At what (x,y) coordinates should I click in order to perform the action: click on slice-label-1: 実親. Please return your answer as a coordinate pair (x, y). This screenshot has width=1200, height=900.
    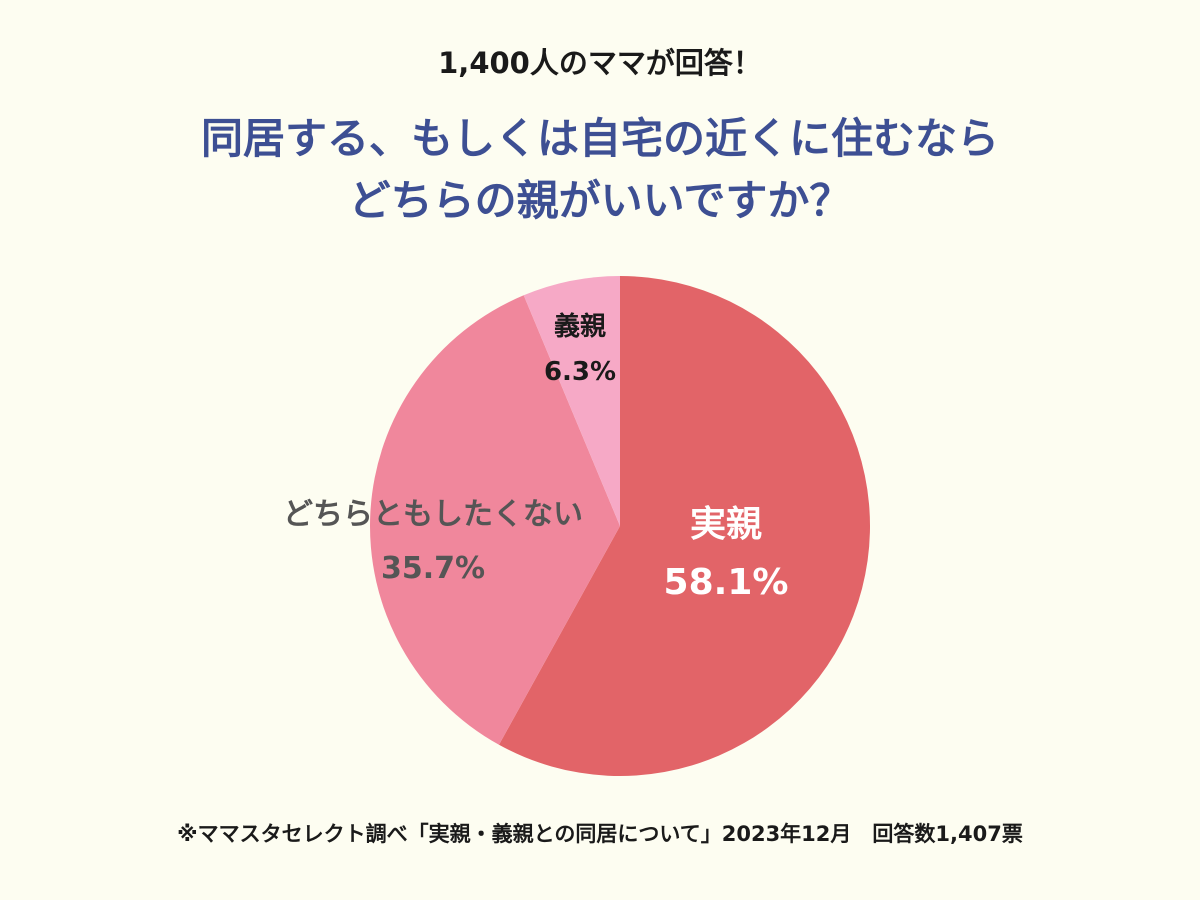
    Looking at the image, I should click on (726, 524).